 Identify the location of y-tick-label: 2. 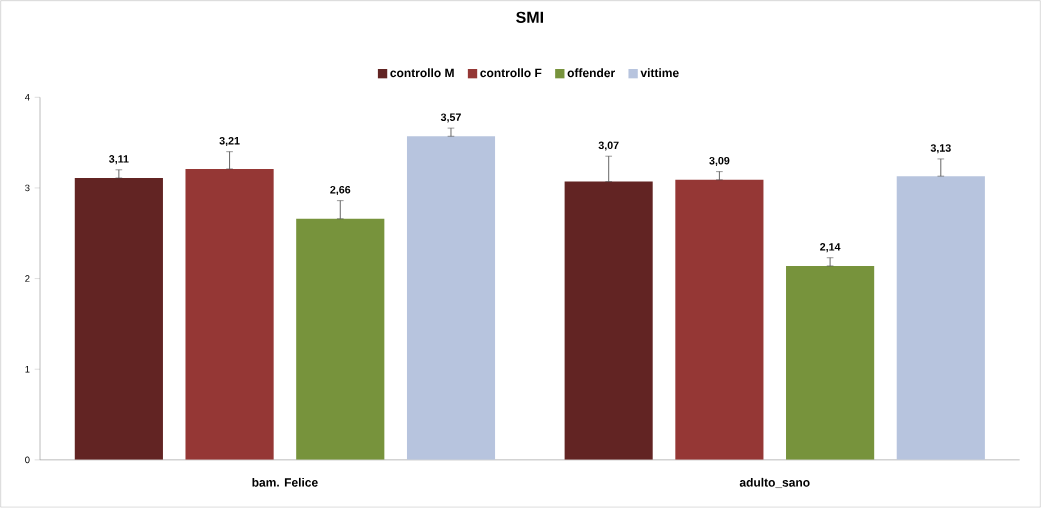
(27, 278).